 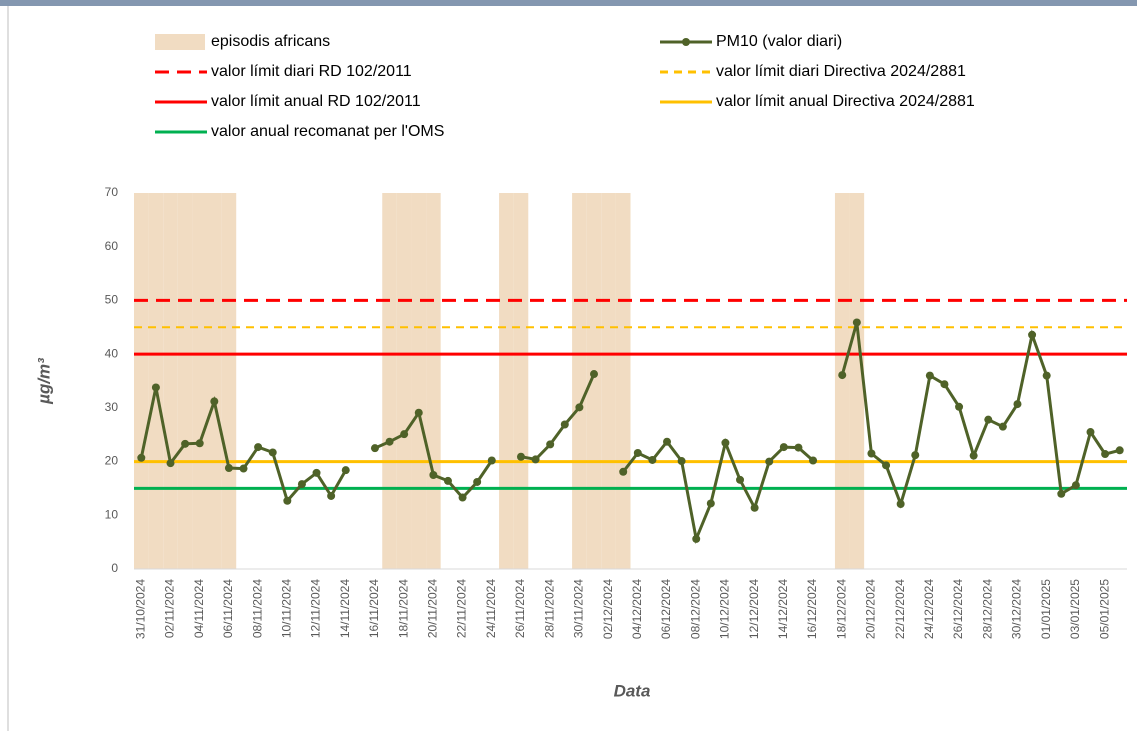 What do you see at coordinates (403, 608) in the screenshot?
I see `x-tick-label: 18/11/2024` at bounding box center [403, 608].